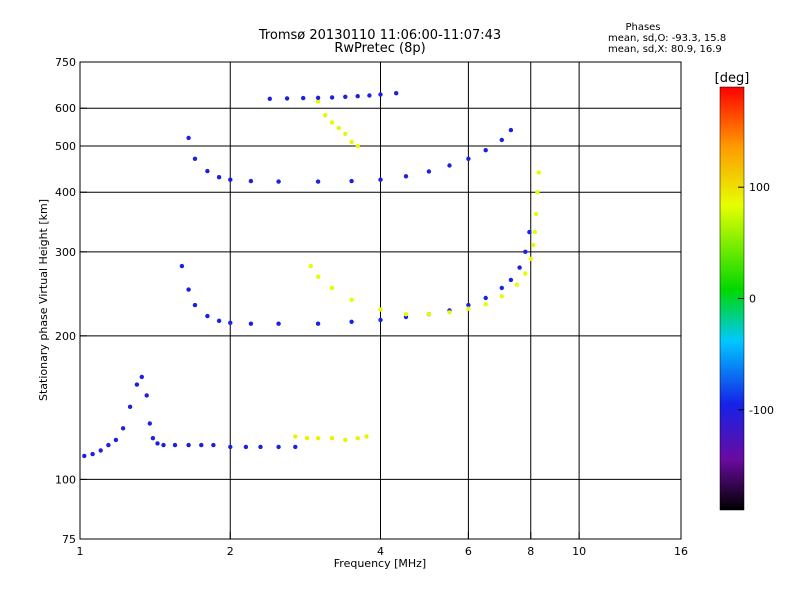 Image resolution: width=800 pixels, height=600 pixels. What do you see at coordinates (65, 108) in the screenshot?
I see `y-tick-label: 600` at bounding box center [65, 108].